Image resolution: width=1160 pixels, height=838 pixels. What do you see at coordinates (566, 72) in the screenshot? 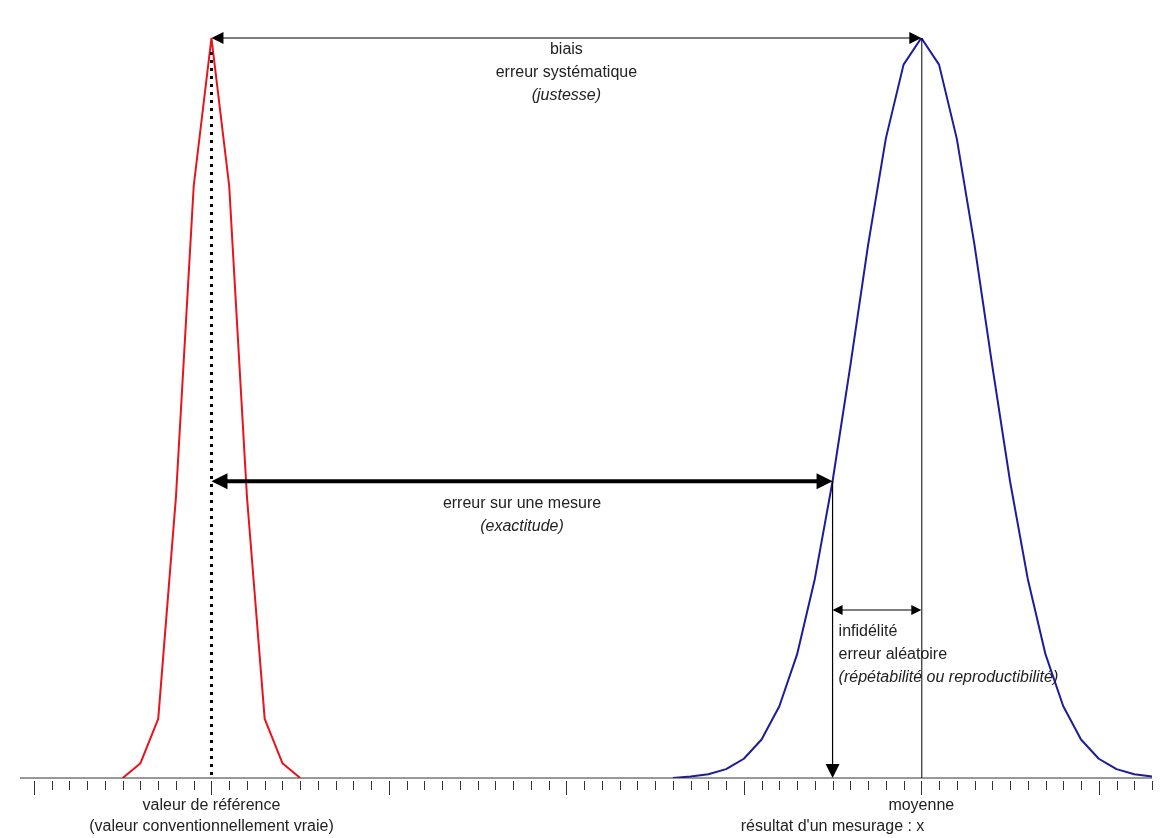
I see `annotation: biais erreur systématique (justesse)` at bounding box center [566, 72].